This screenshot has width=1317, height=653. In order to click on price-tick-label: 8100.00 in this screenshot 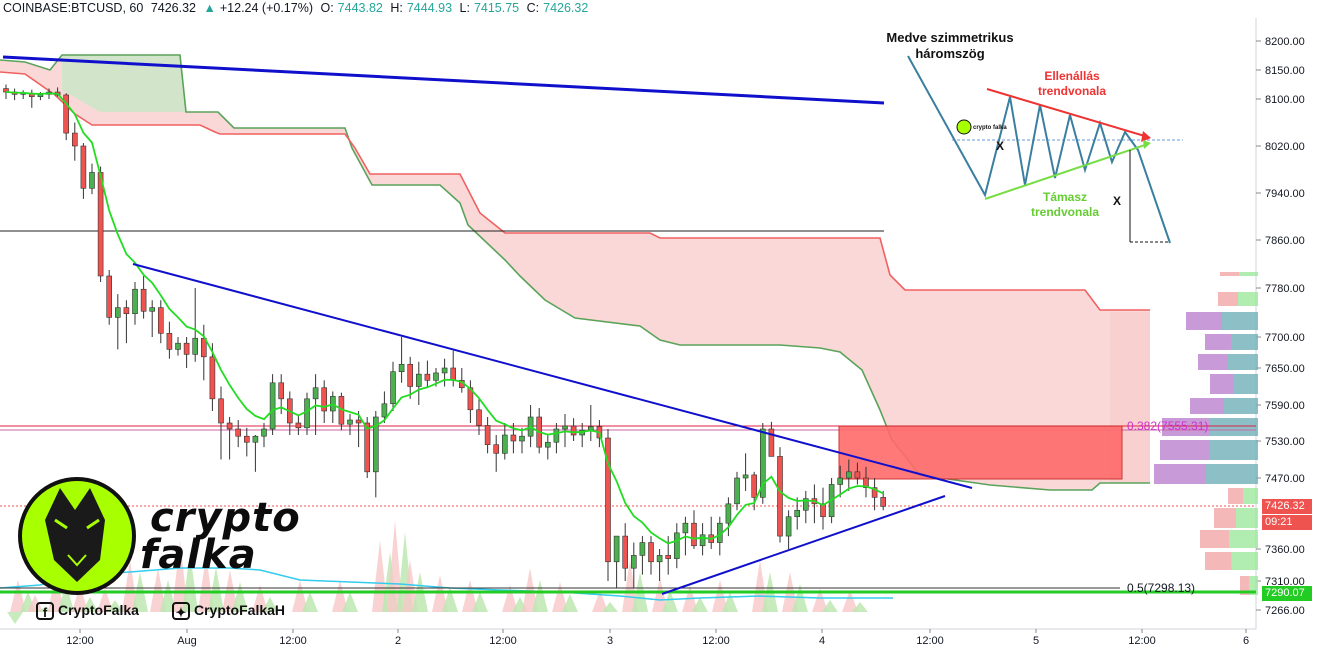, I will do `click(1285, 100)`.